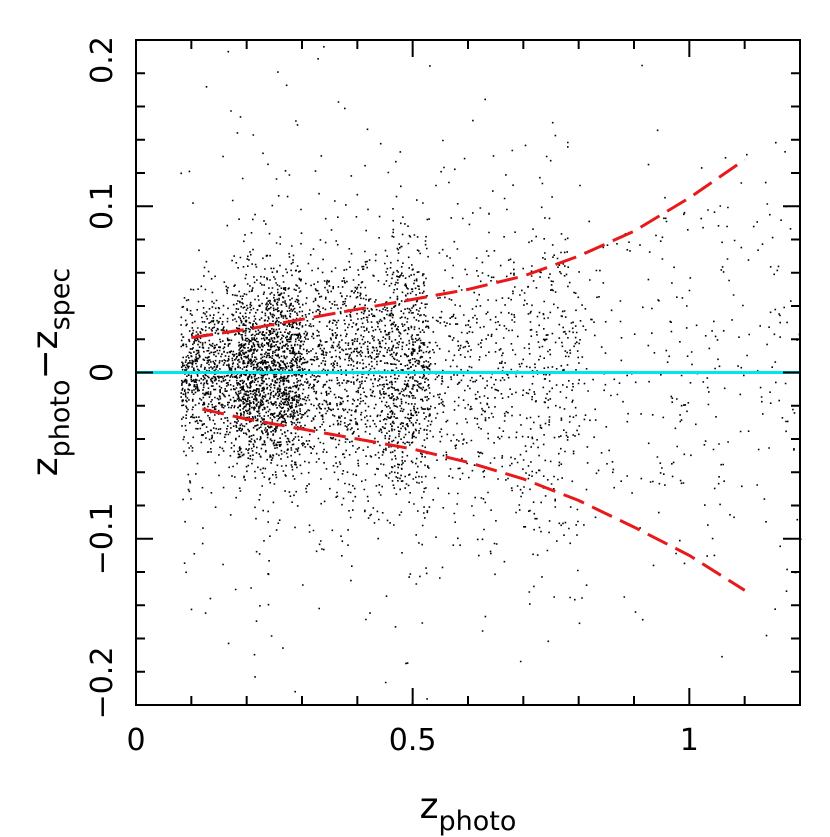  Describe the element at coordinates (468, 811) in the screenshot. I see `x-axis-label: zphoto` at that location.